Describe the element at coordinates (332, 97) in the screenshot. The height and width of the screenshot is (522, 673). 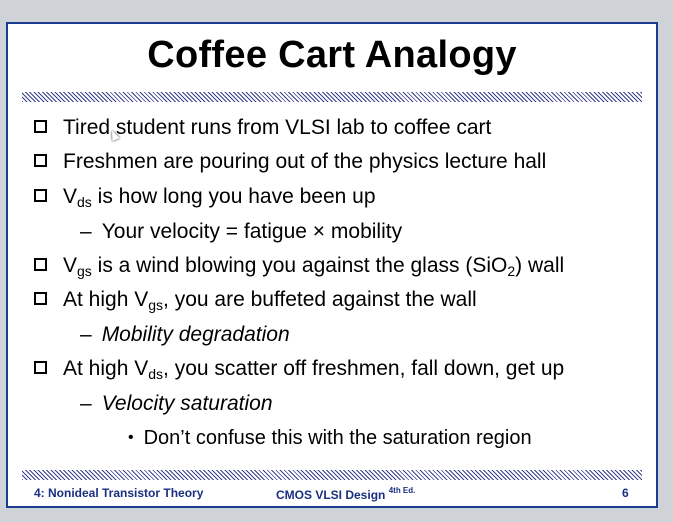
I see `title-divider-band` at that location.